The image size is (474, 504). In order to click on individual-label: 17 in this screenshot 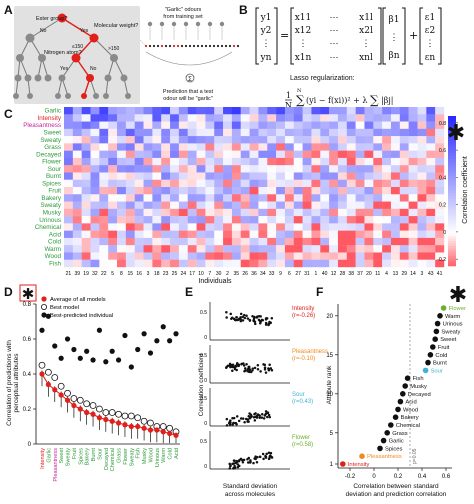, I will do `click(192, 274)`.